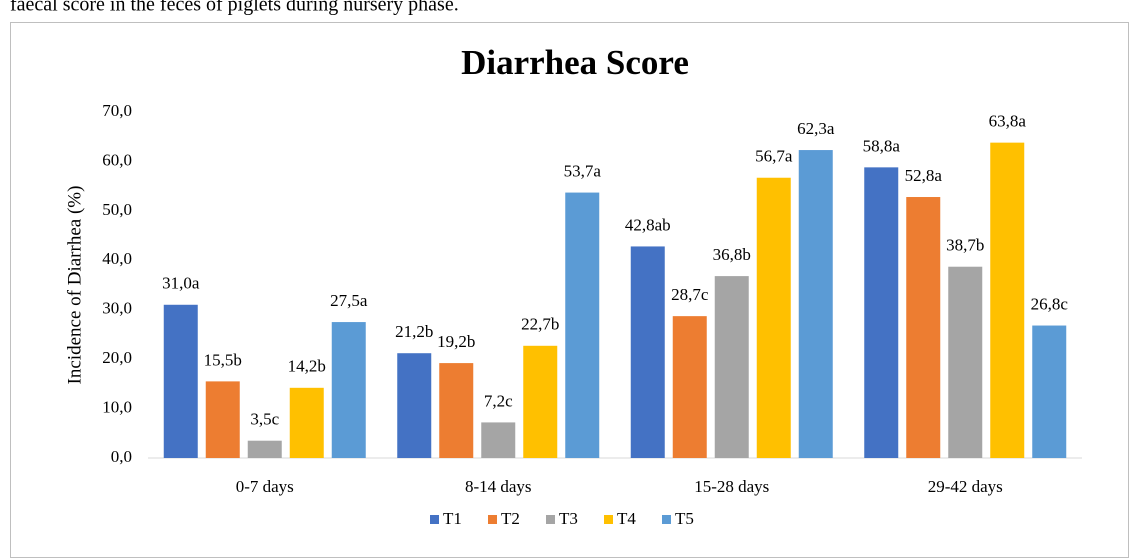 This screenshot has height=559, width=1131. I want to click on value-label: 52,8a, so click(924, 175).